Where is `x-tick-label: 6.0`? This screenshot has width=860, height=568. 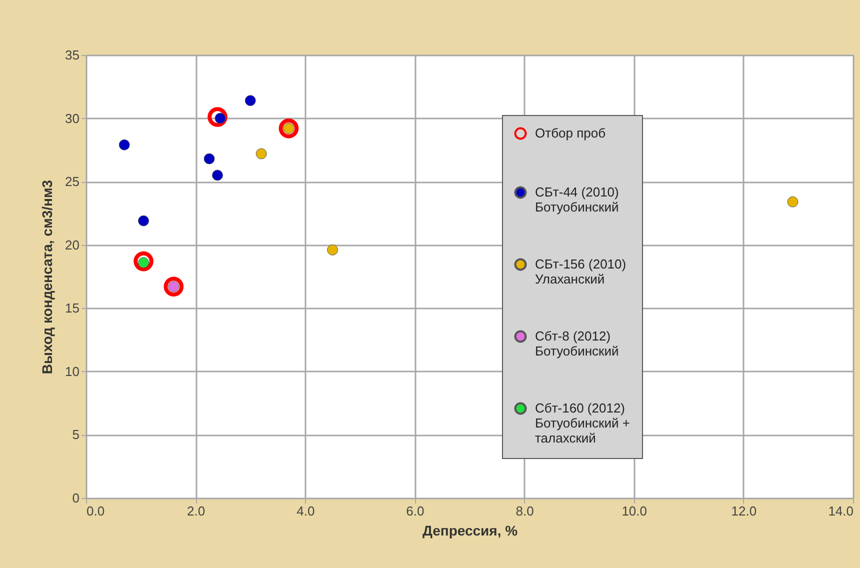 x-tick-label: 6.0 is located at coordinates (415, 511).